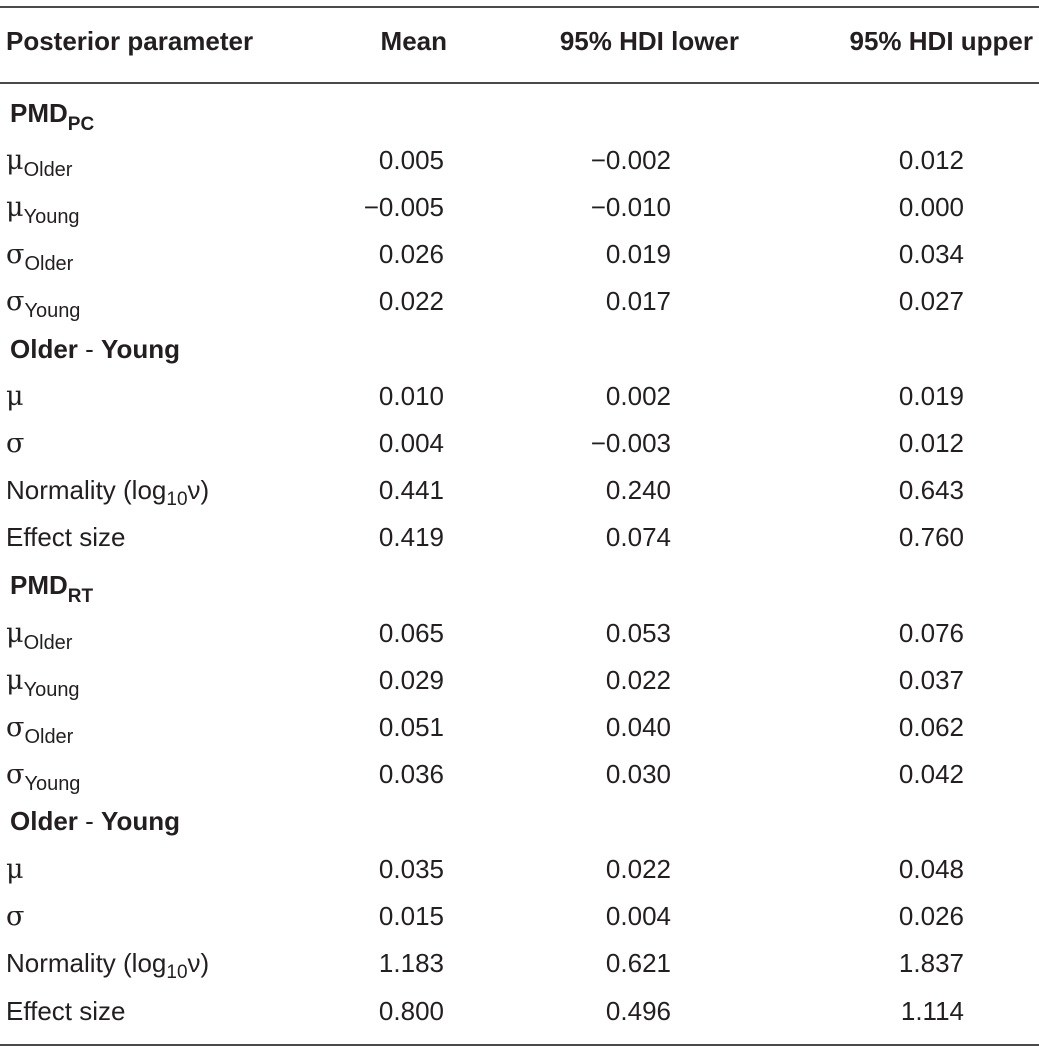 This screenshot has height=1053, width=1039. What do you see at coordinates (931, 963) in the screenshot?
I see `cell-hdi-upper: 1.837` at bounding box center [931, 963].